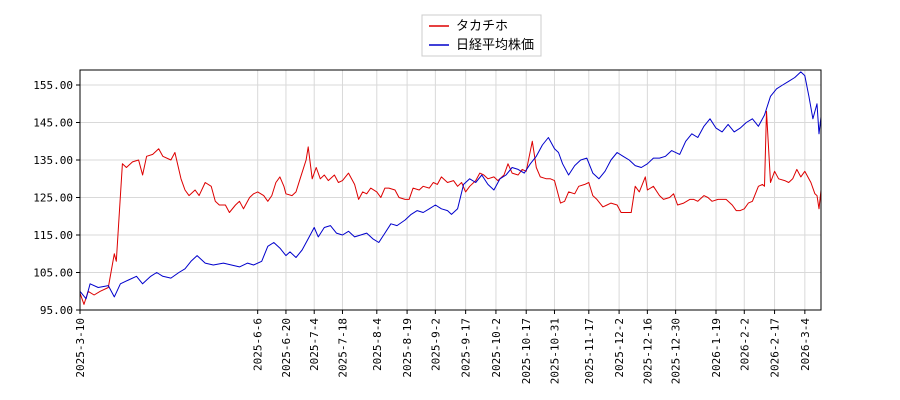 Image resolution: width=900 pixels, height=400 pixels. Describe the element at coordinates (589, 351) in the screenshot. I see `x-tick-label: 2025-11-17` at that location.